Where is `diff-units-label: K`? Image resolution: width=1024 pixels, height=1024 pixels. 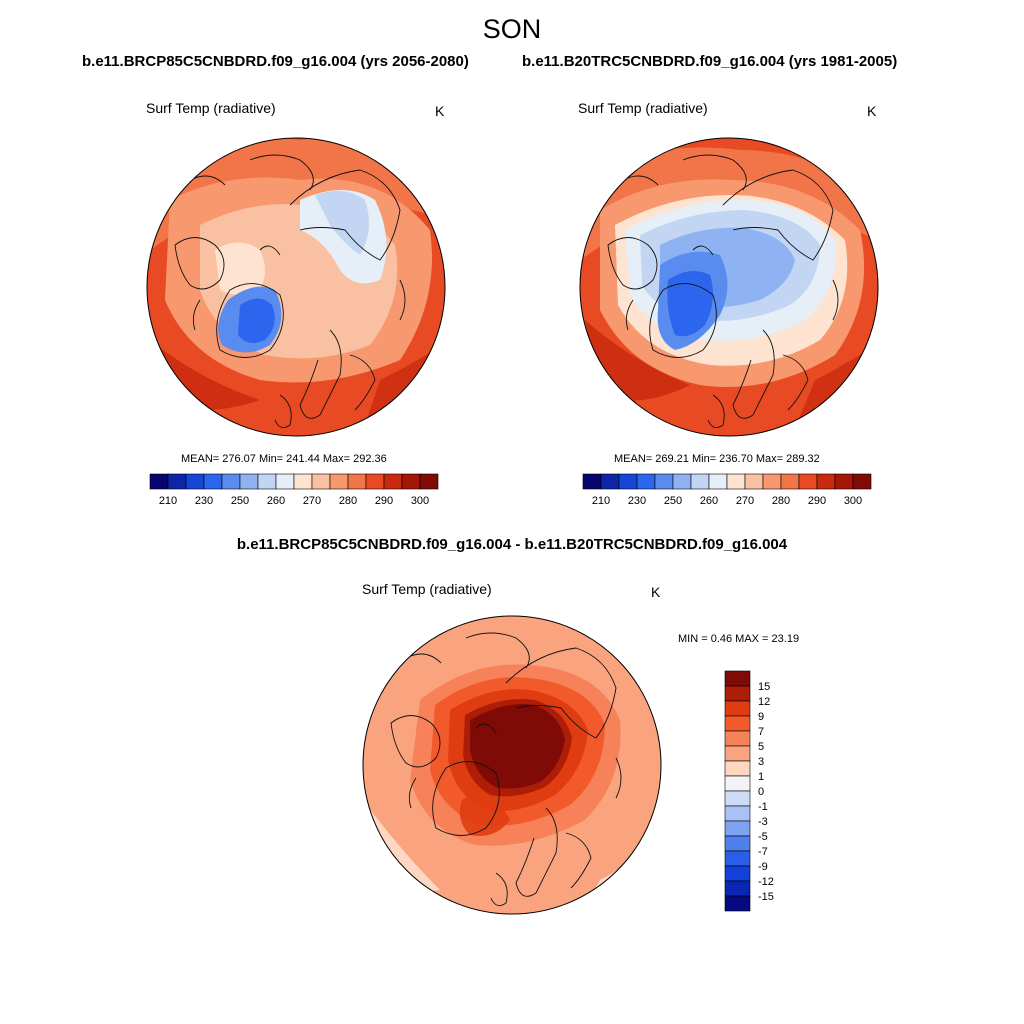
diff-units-label: K is located at coordinates (656, 592).